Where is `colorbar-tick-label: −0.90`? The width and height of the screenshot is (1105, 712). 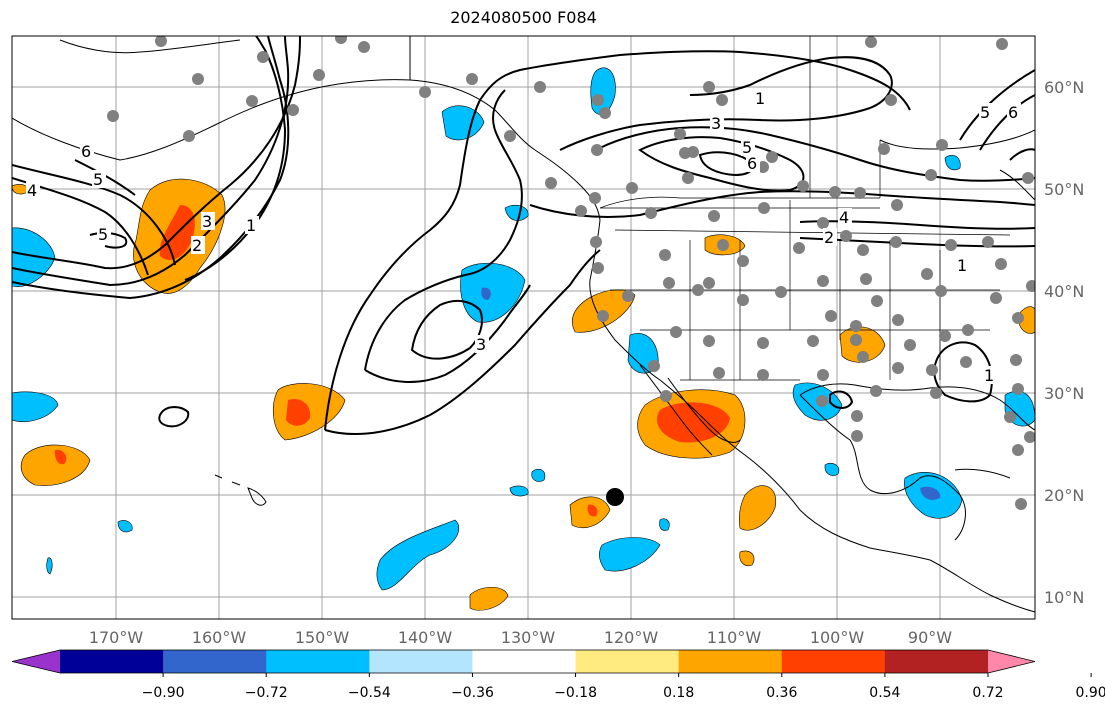 colorbar-tick-label: −0.90 is located at coordinates (163, 693).